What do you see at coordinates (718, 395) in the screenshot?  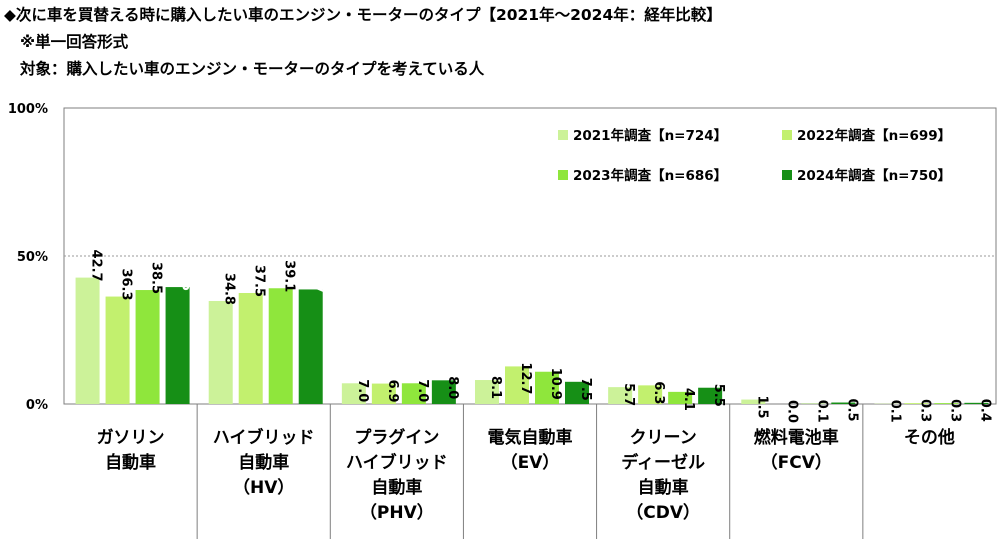 I see `data-label: 5.5` at bounding box center [718, 395].